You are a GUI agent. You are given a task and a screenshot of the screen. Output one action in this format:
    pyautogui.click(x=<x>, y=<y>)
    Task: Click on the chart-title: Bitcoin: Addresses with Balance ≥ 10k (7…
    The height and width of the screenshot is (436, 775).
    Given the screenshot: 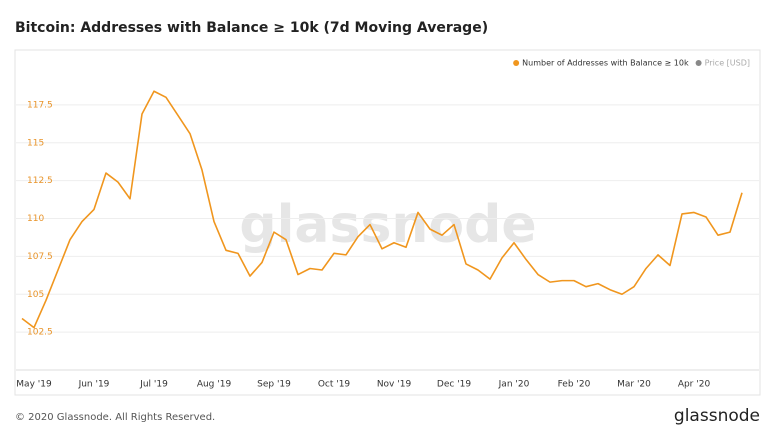 What is the action you would take?
    pyautogui.click(x=251, y=28)
    